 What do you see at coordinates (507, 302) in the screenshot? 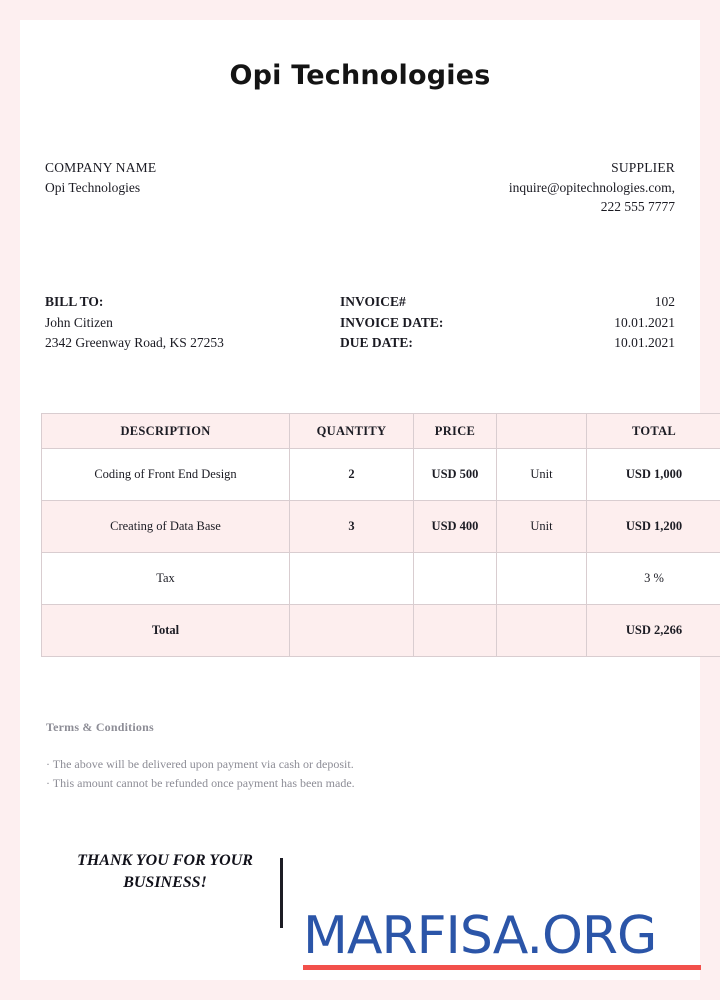
I see `invoice-number-row: INVOICE# 102` at bounding box center [507, 302].